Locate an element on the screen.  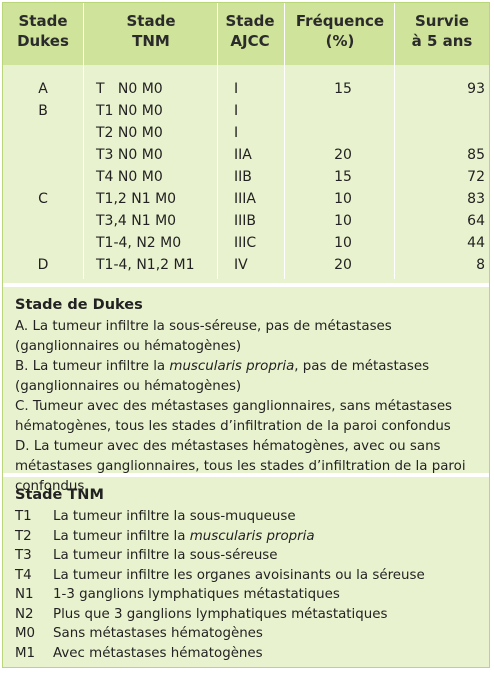
table-row: C T1,2 N1 M0 IIIA 10 83 is located at coordinates (246, 199).